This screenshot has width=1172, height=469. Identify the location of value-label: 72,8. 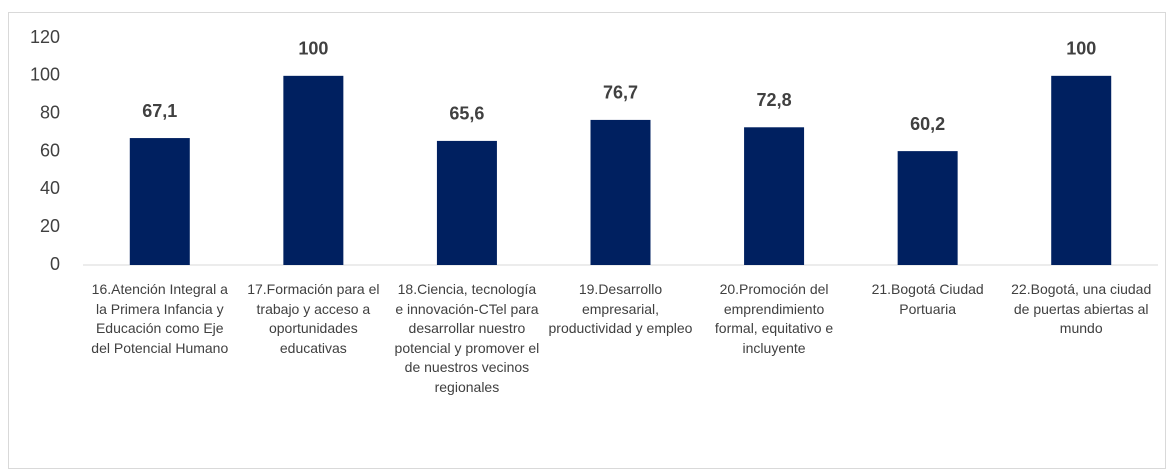
(774, 100).